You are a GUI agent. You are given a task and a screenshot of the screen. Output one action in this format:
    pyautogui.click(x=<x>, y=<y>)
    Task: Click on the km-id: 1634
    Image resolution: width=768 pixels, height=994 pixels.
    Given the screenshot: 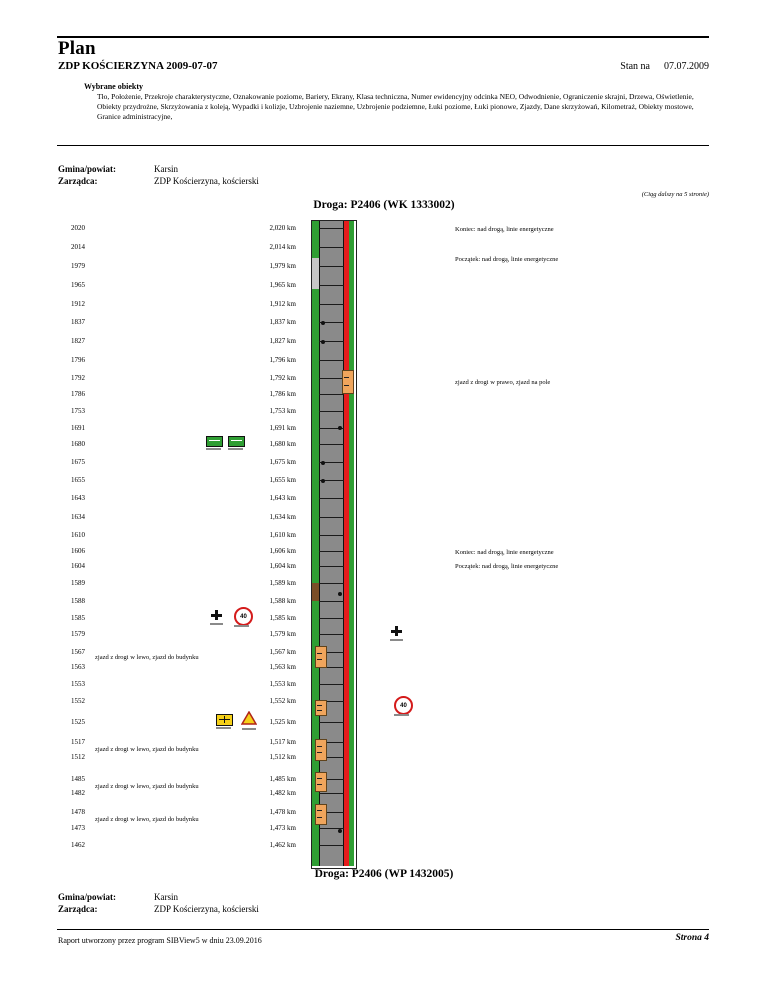 What is the action you would take?
    pyautogui.click(x=78, y=517)
    